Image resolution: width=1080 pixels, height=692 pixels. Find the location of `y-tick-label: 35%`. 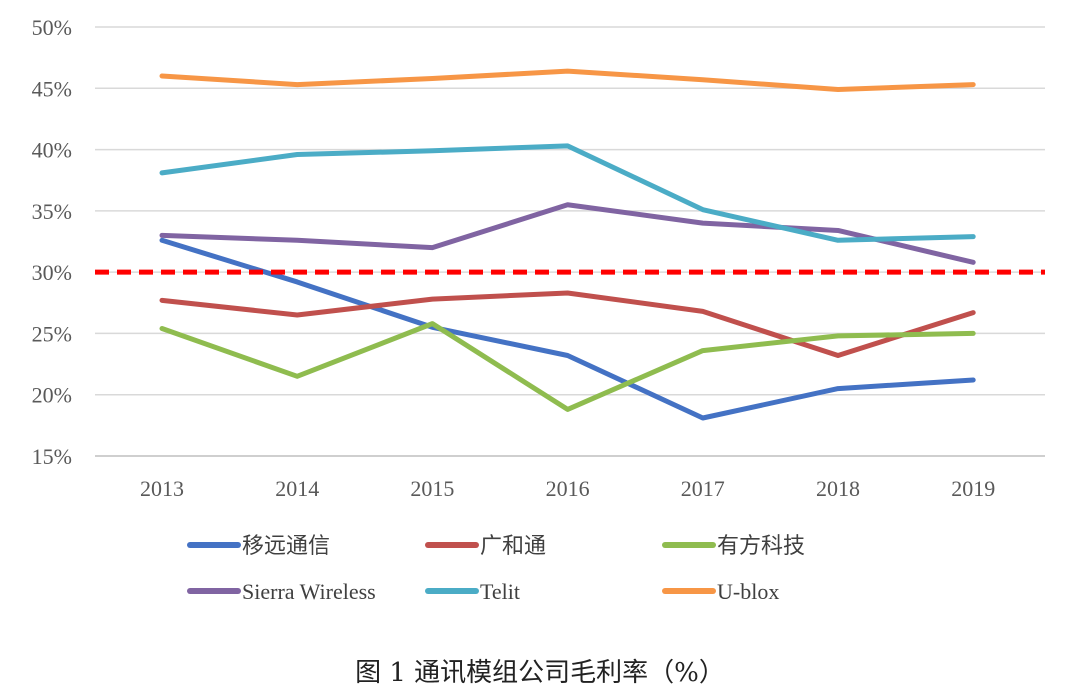

y-tick-label: 35% is located at coordinates (52, 211).